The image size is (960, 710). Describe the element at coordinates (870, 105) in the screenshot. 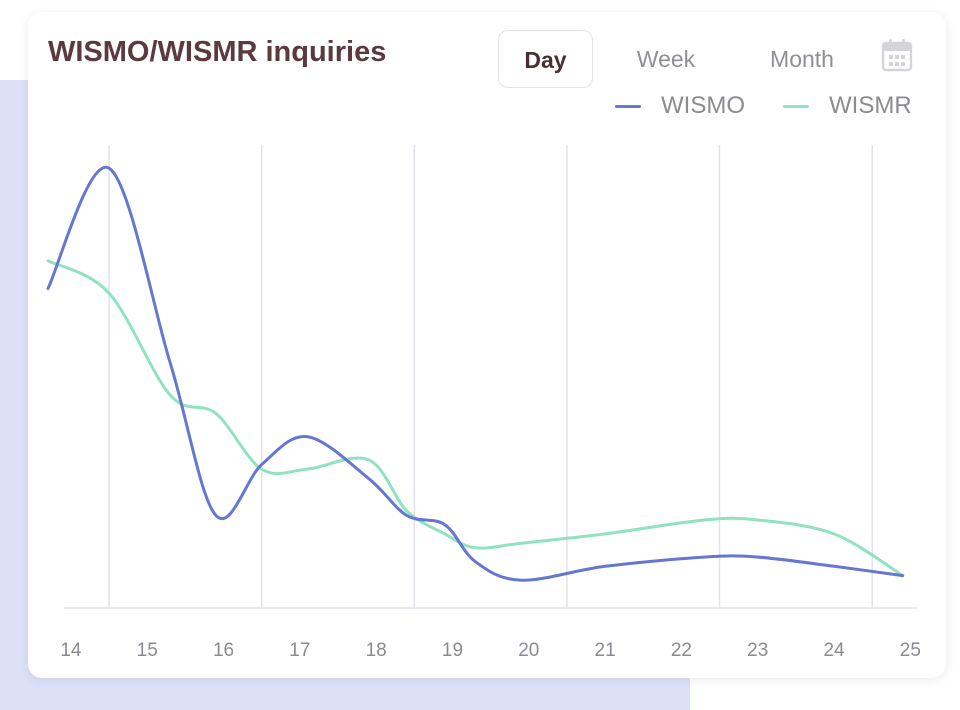

I see `legend-label-wismr: WISMR` at that location.